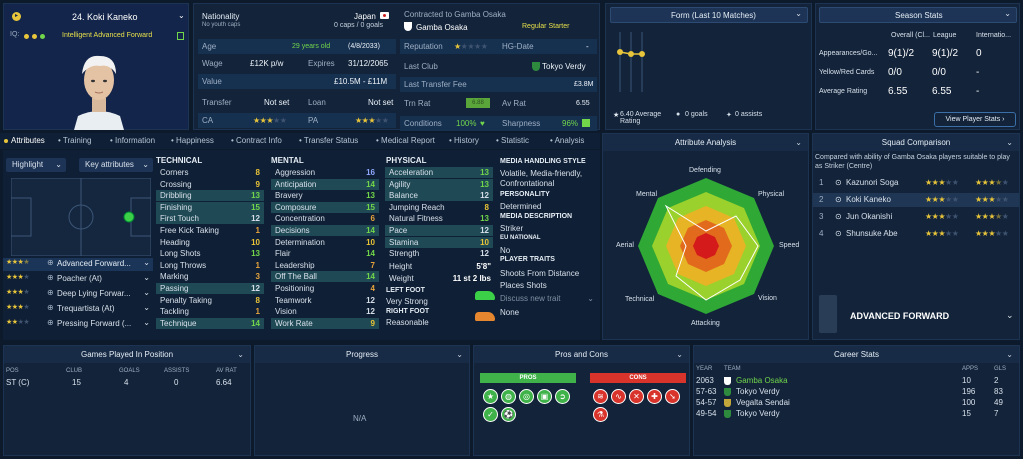  What do you see at coordinates (192, 140) in the screenshot?
I see `tab-happiness: • Happiness` at bounding box center [192, 140].